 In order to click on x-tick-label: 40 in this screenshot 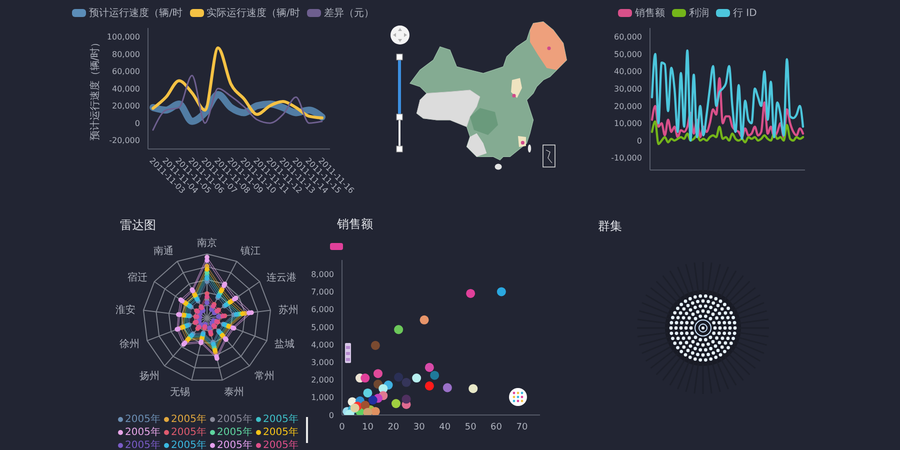, I will do `click(445, 427)`.